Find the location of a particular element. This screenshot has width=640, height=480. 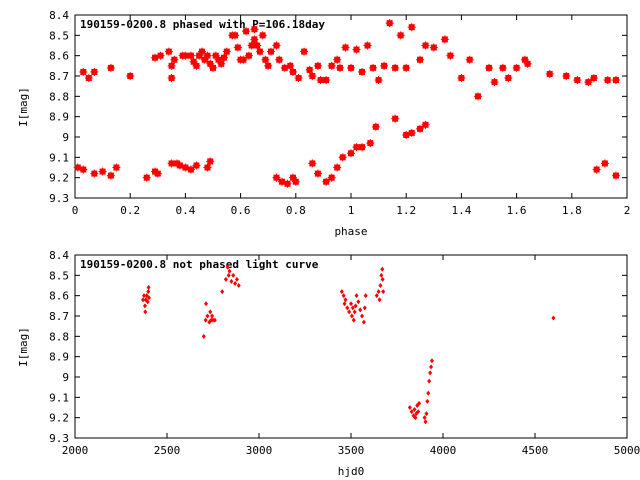

unphased-xtick-label: 3000 is located at coordinates (259, 450).